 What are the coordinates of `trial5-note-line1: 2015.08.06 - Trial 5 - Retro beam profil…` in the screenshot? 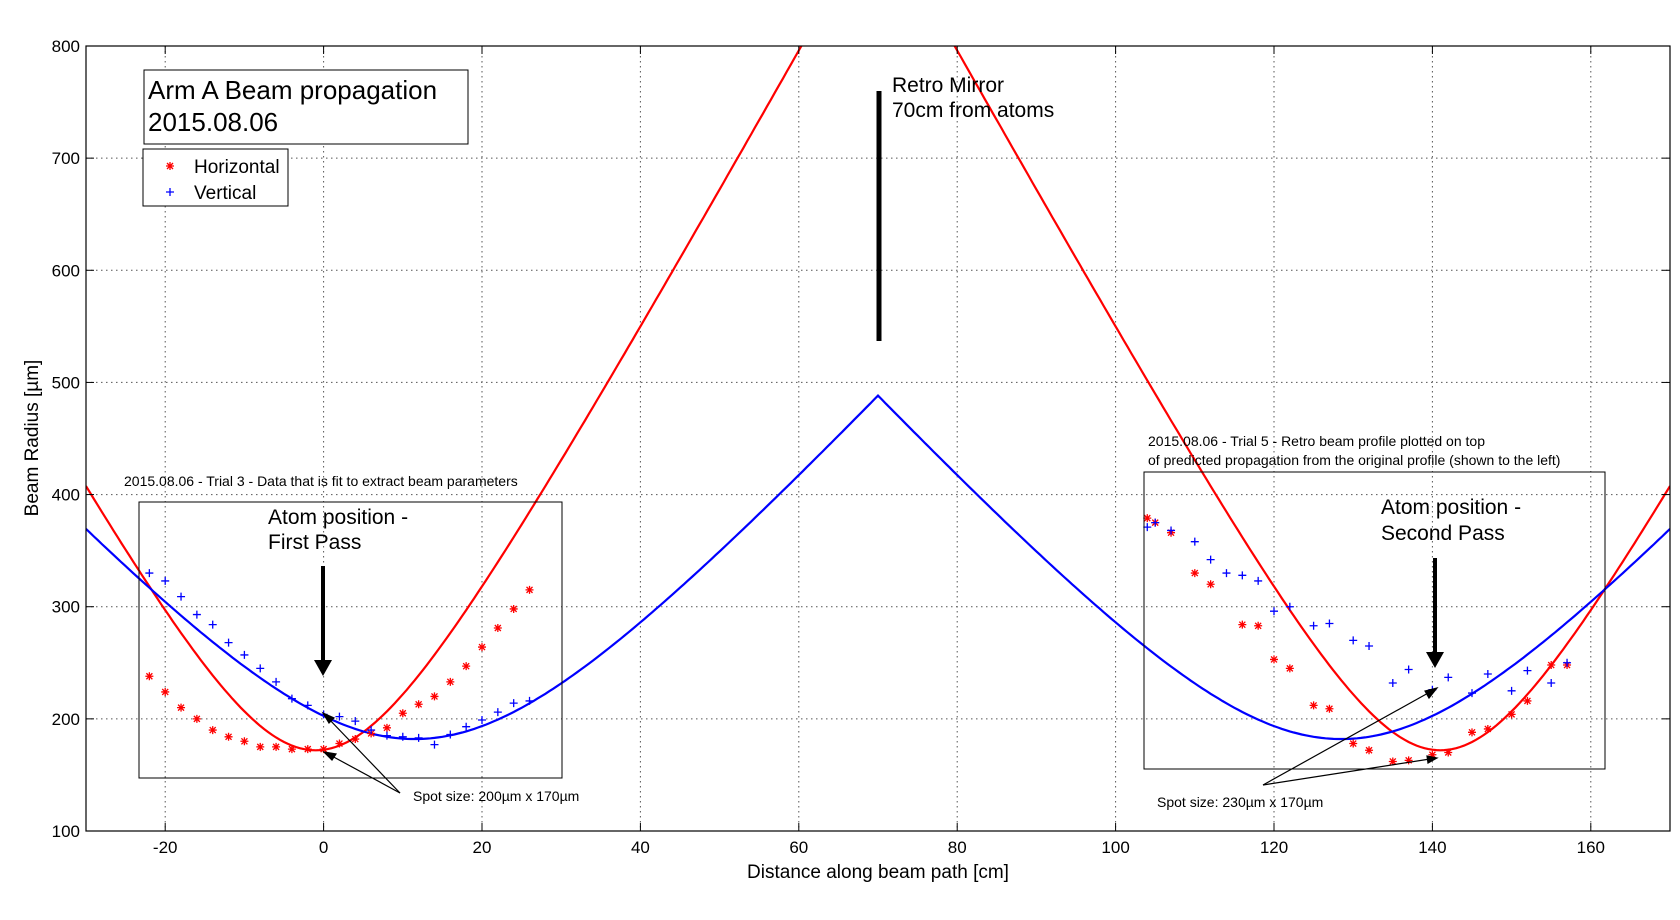 It's located at (1316, 441).